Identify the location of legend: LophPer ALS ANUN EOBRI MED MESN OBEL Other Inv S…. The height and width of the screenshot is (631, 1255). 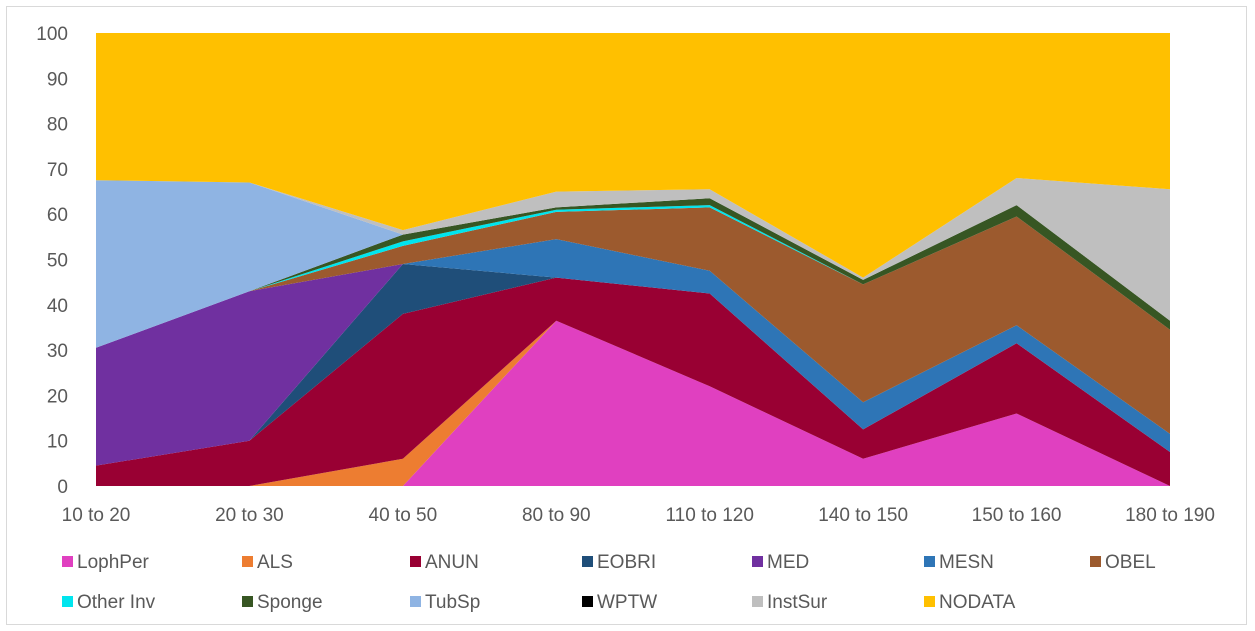
(609, 582).